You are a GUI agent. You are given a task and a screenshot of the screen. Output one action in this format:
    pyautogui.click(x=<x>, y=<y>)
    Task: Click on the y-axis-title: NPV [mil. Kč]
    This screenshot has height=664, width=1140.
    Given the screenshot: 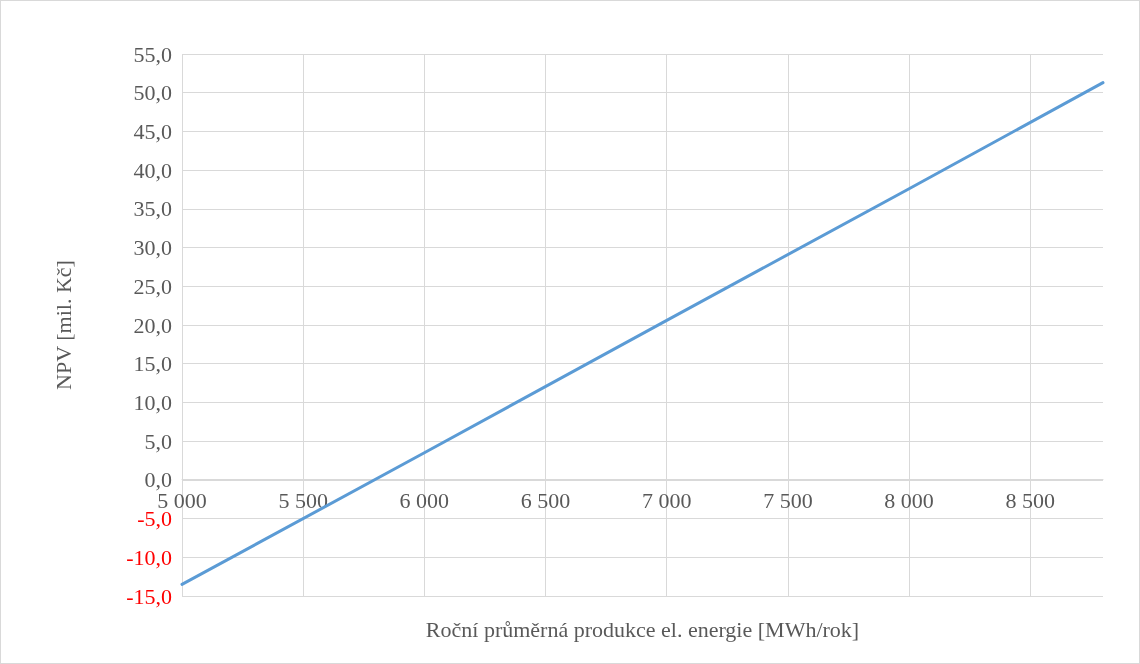 What is the action you would take?
    pyautogui.click(x=63, y=325)
    